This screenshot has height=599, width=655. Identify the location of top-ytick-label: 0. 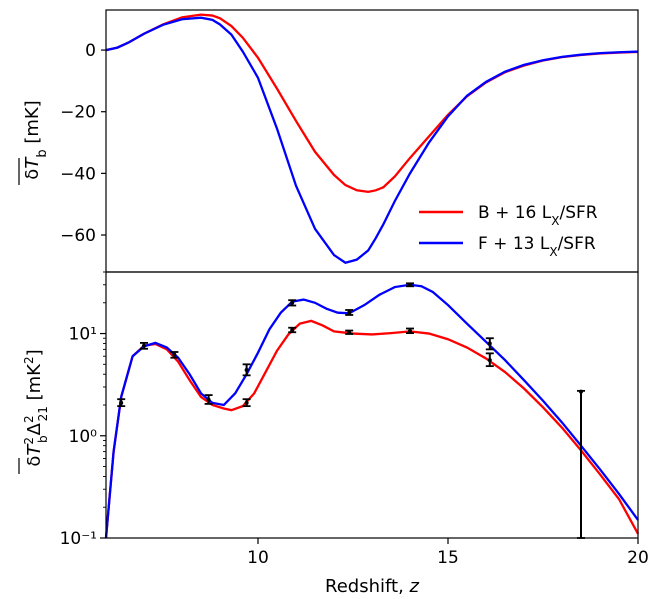
(90, 51).